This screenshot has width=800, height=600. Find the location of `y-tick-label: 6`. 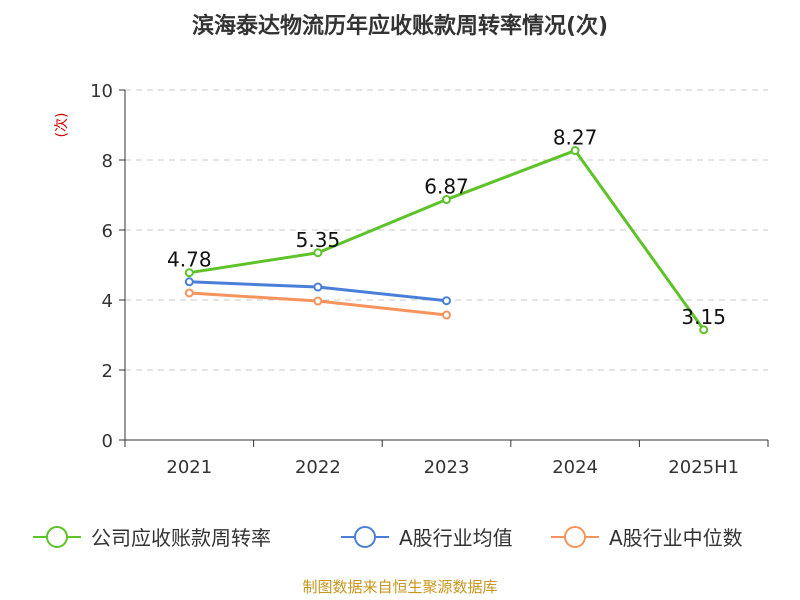

y-tick-label: 6 is located at coordinates (107, 231).